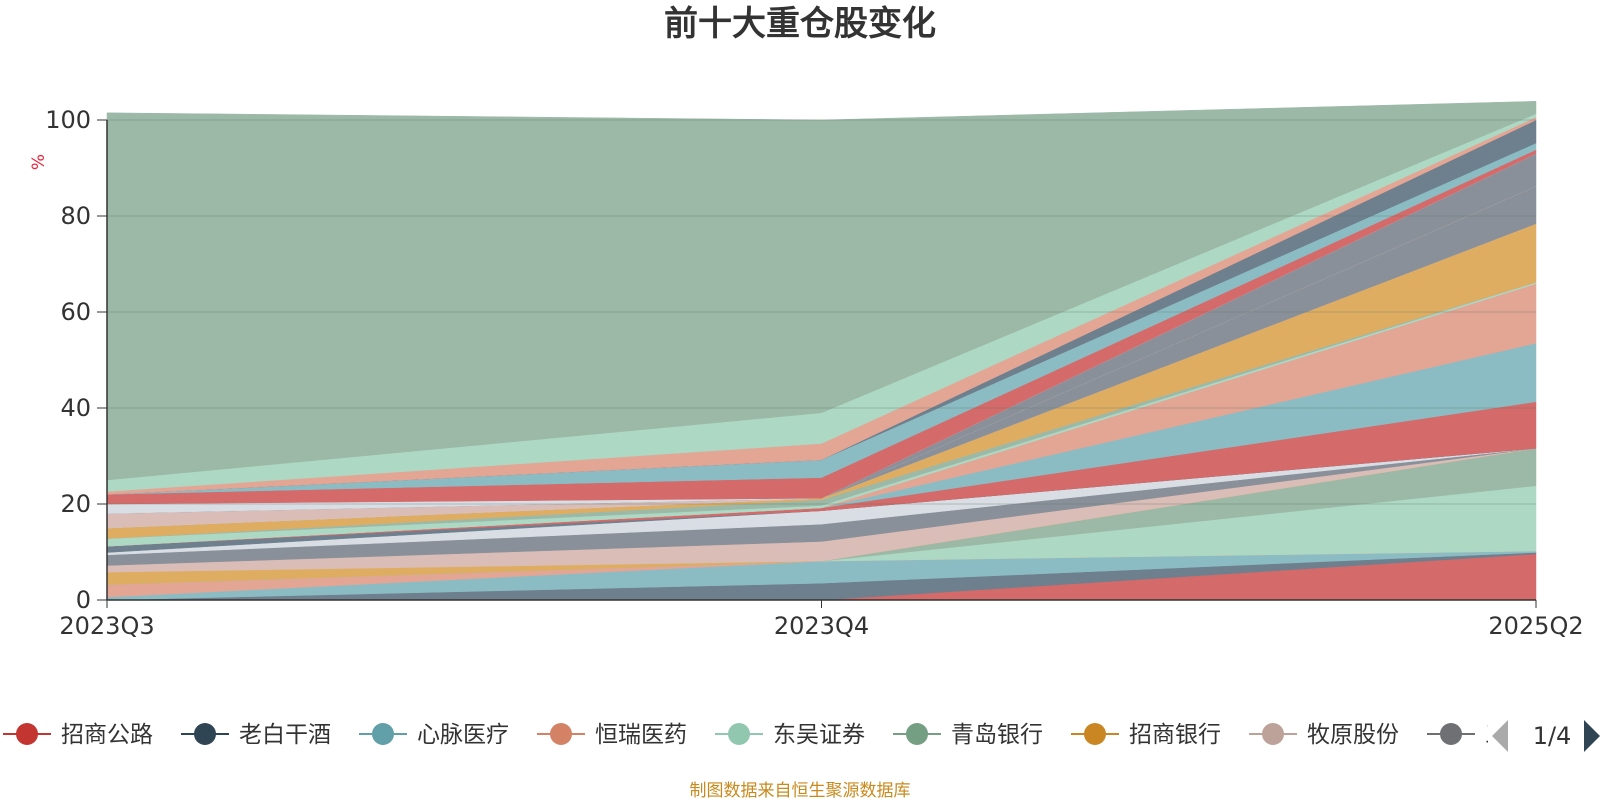  I want to click on legend-label: 招商银行, so click(1175, 735).